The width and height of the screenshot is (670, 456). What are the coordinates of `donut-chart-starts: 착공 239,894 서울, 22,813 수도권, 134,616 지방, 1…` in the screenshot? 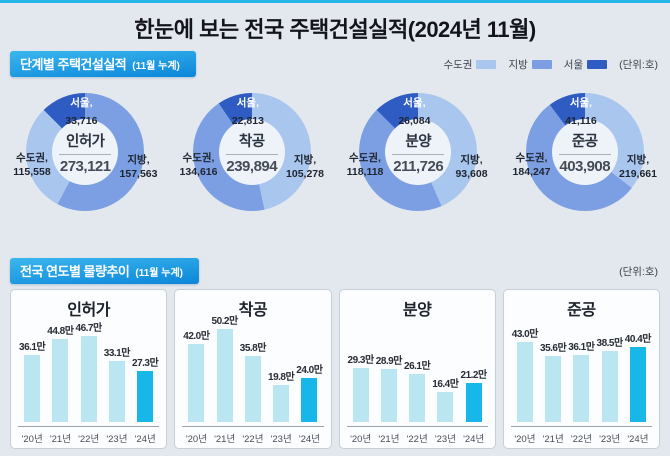 It's located at (252, 165).